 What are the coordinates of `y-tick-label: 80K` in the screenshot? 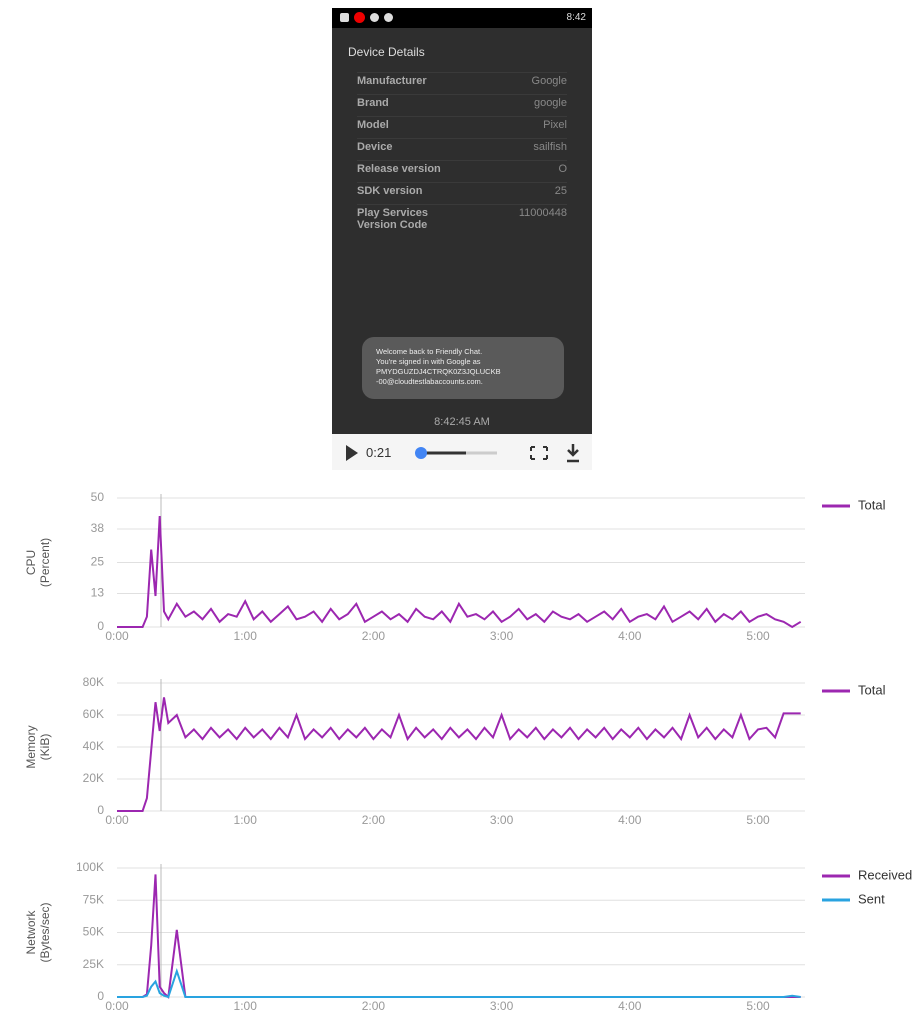 It's located at (93, 682).